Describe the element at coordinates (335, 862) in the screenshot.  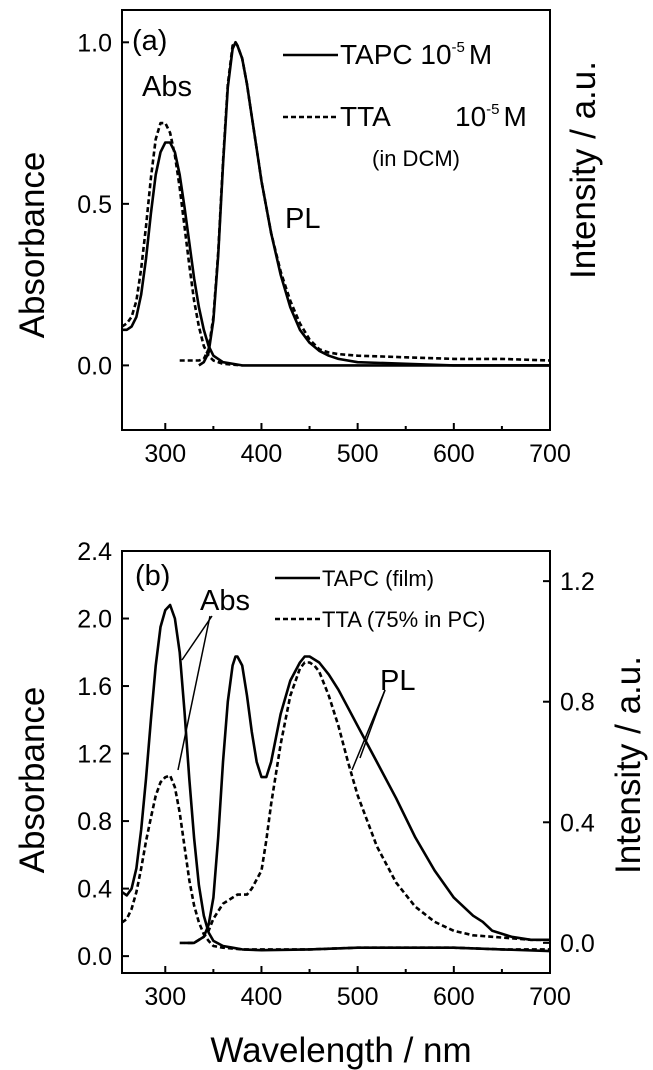
I see `series-line-tta-abs-75-in-pc` at that location.